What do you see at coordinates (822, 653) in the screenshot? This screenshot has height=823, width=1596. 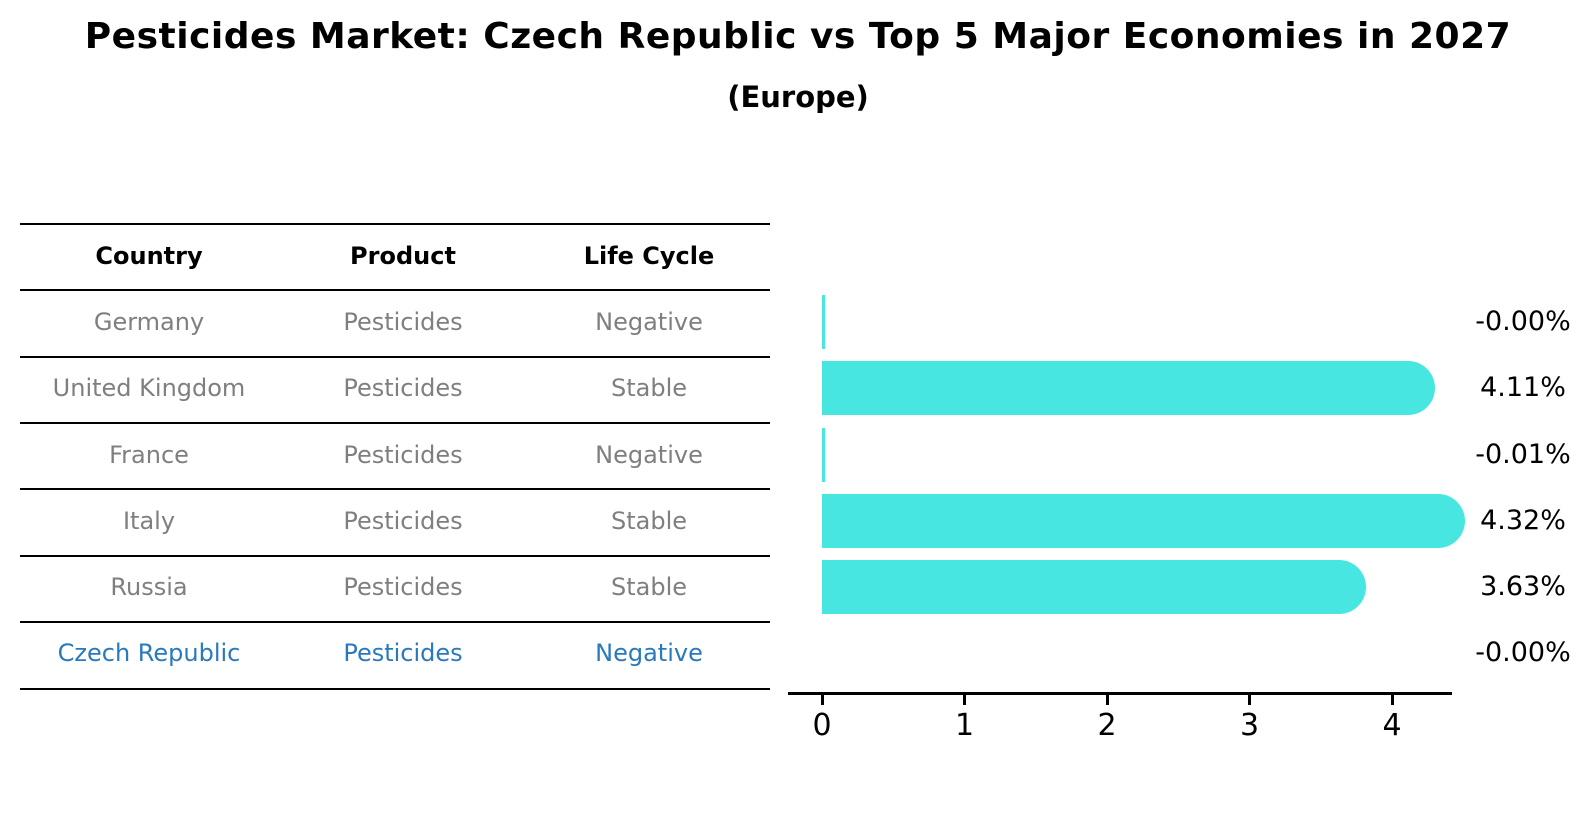 I see `bar-highlight-dashed-czech-republic` at bounding box center [822, 653].